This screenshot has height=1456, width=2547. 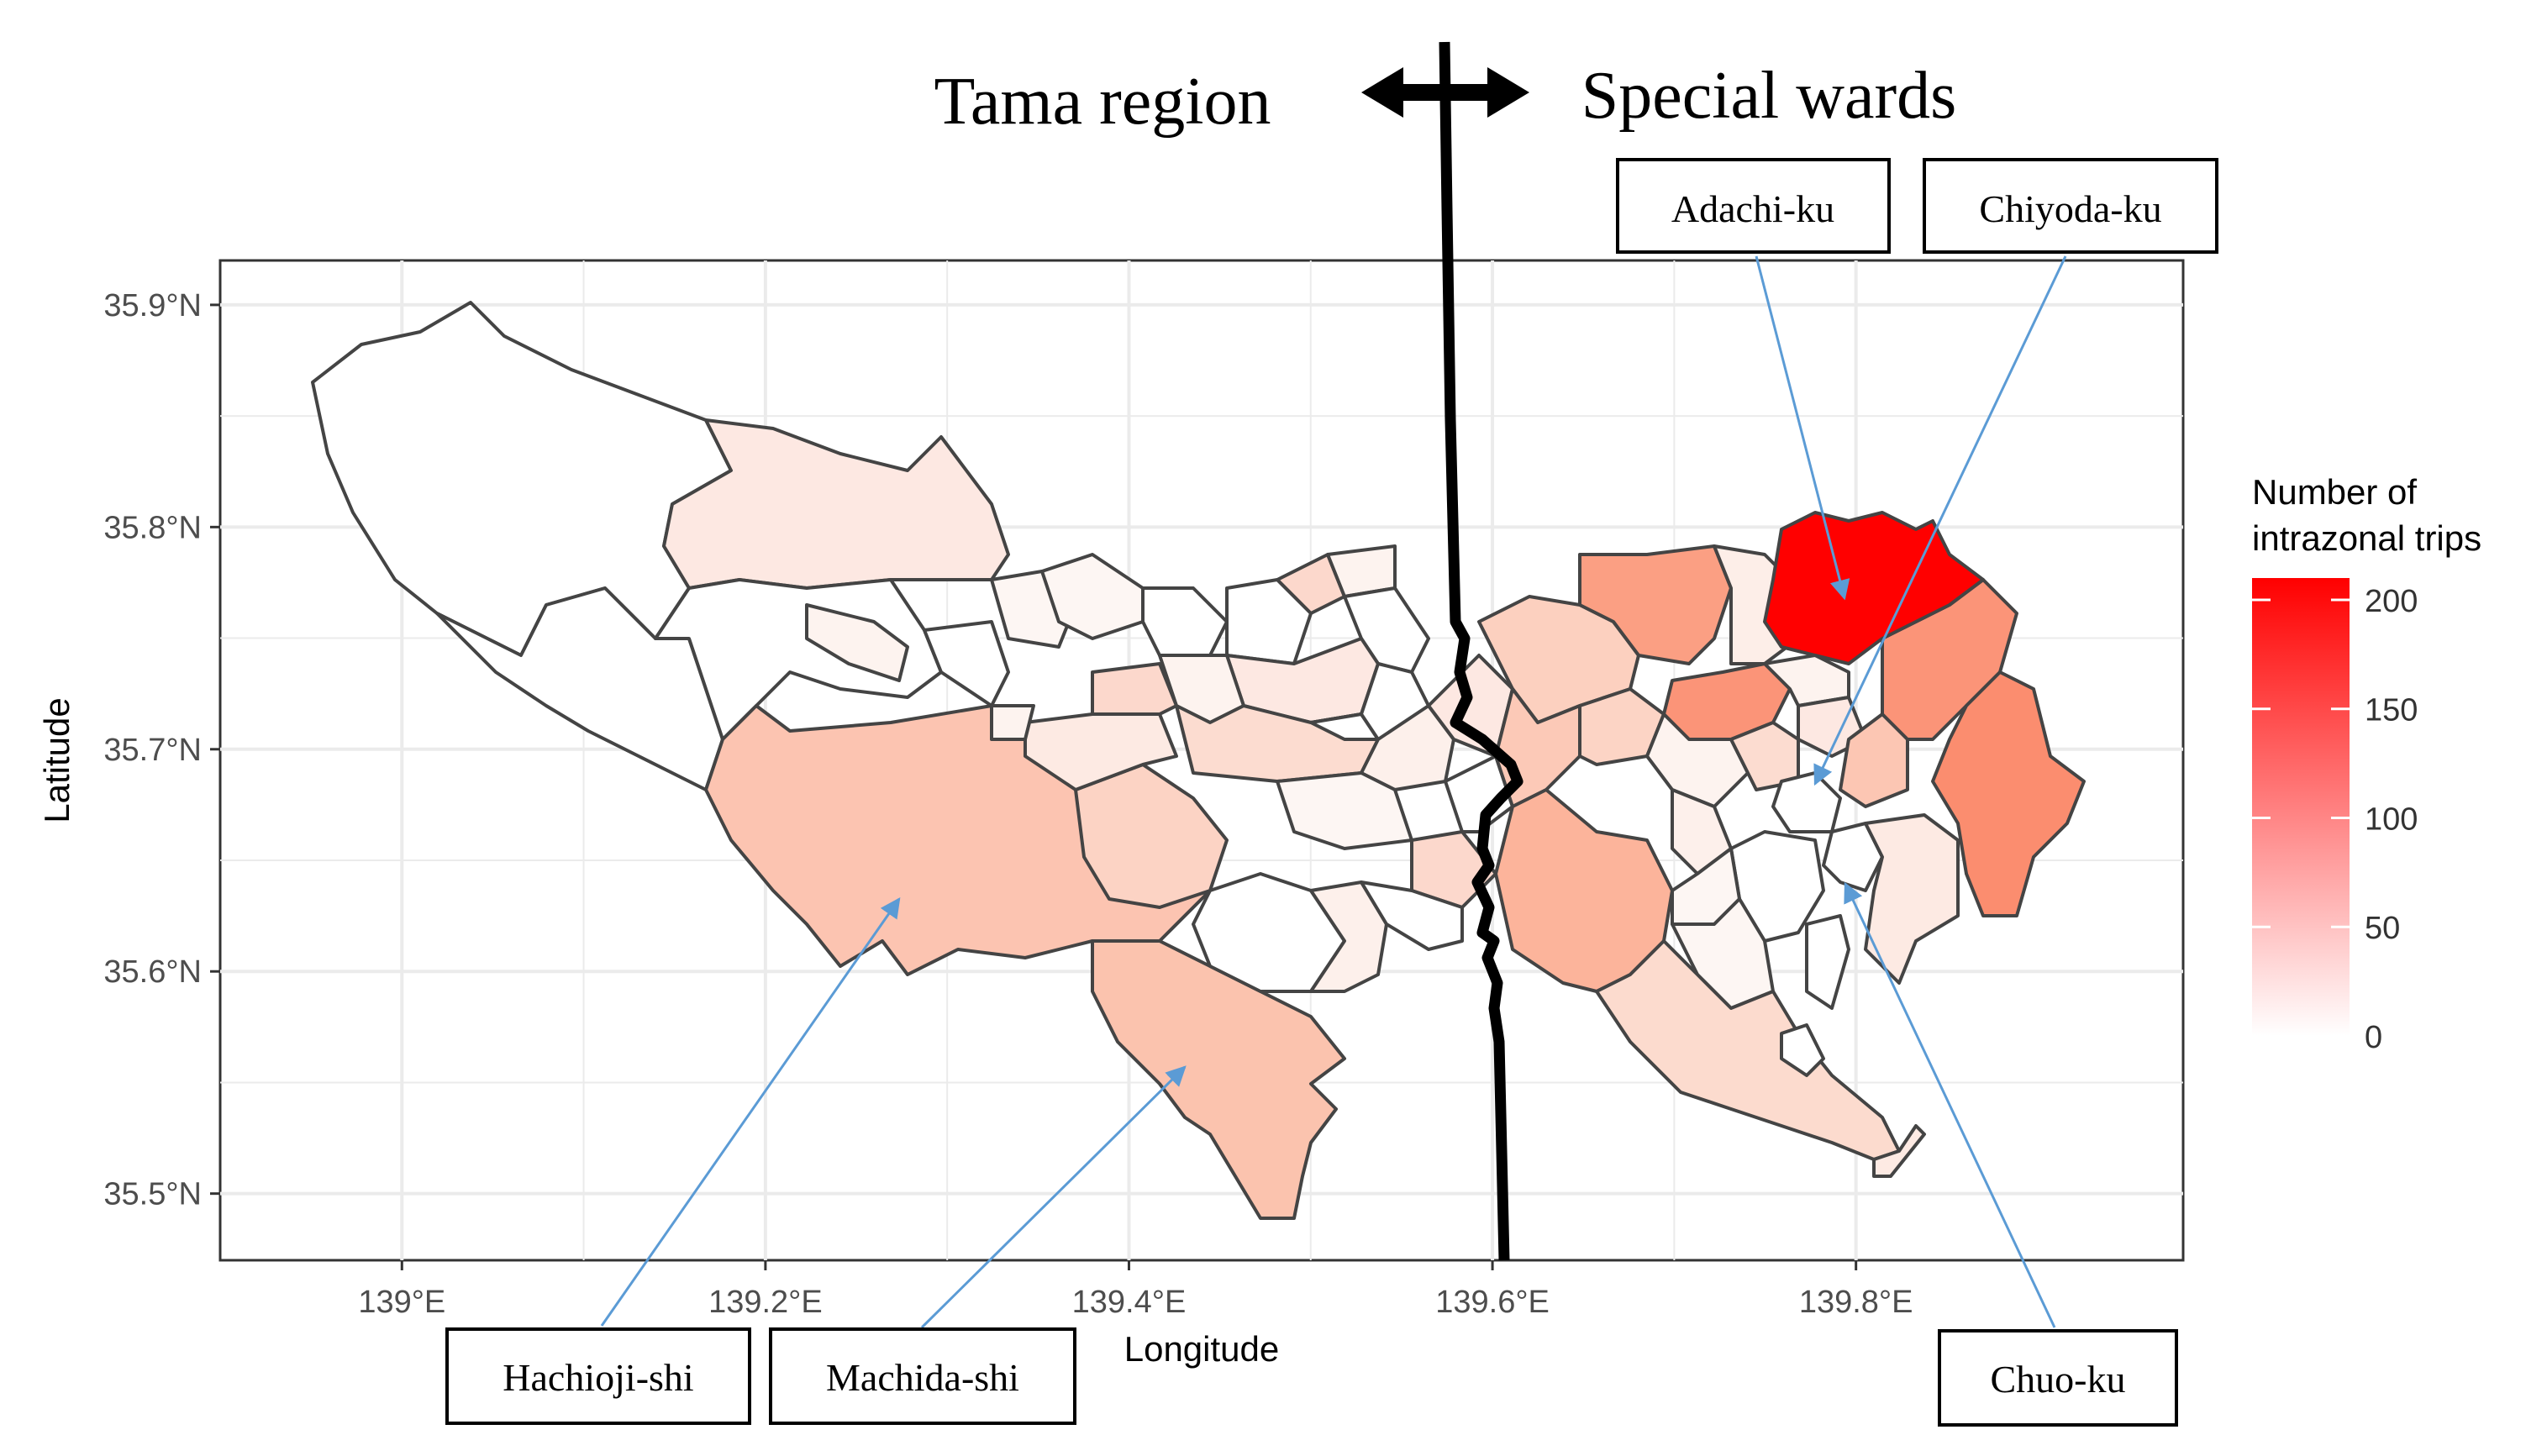 I want to click on x-tick-label: 139.6°E, so click(x=1492, y=1302).